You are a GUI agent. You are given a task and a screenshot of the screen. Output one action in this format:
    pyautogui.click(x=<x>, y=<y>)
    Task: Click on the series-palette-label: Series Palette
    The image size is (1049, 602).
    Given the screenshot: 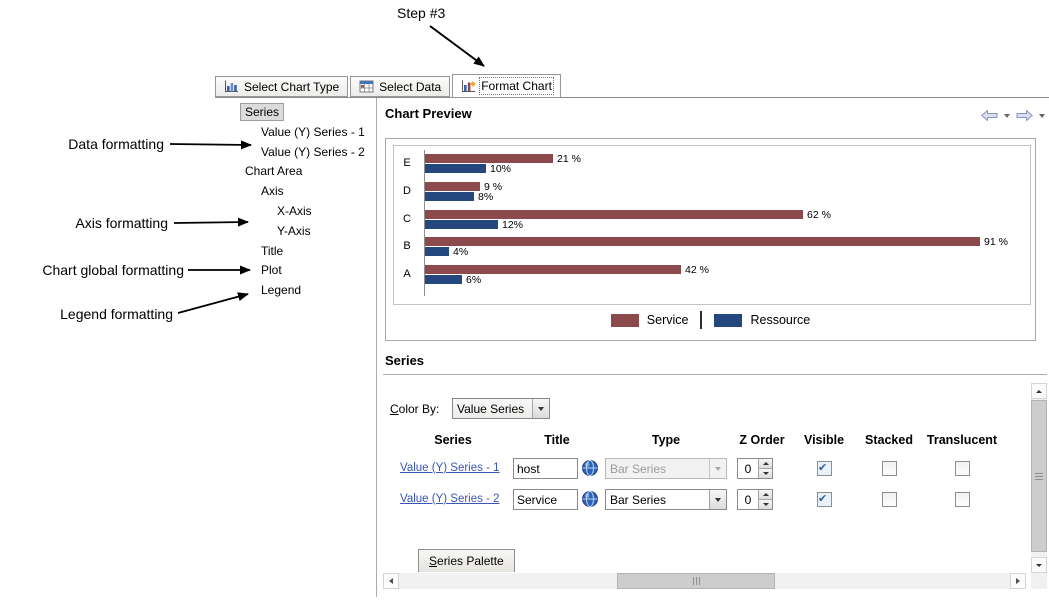 What is the action you would take?
    pyautogui.click(x=466, y=561)
    